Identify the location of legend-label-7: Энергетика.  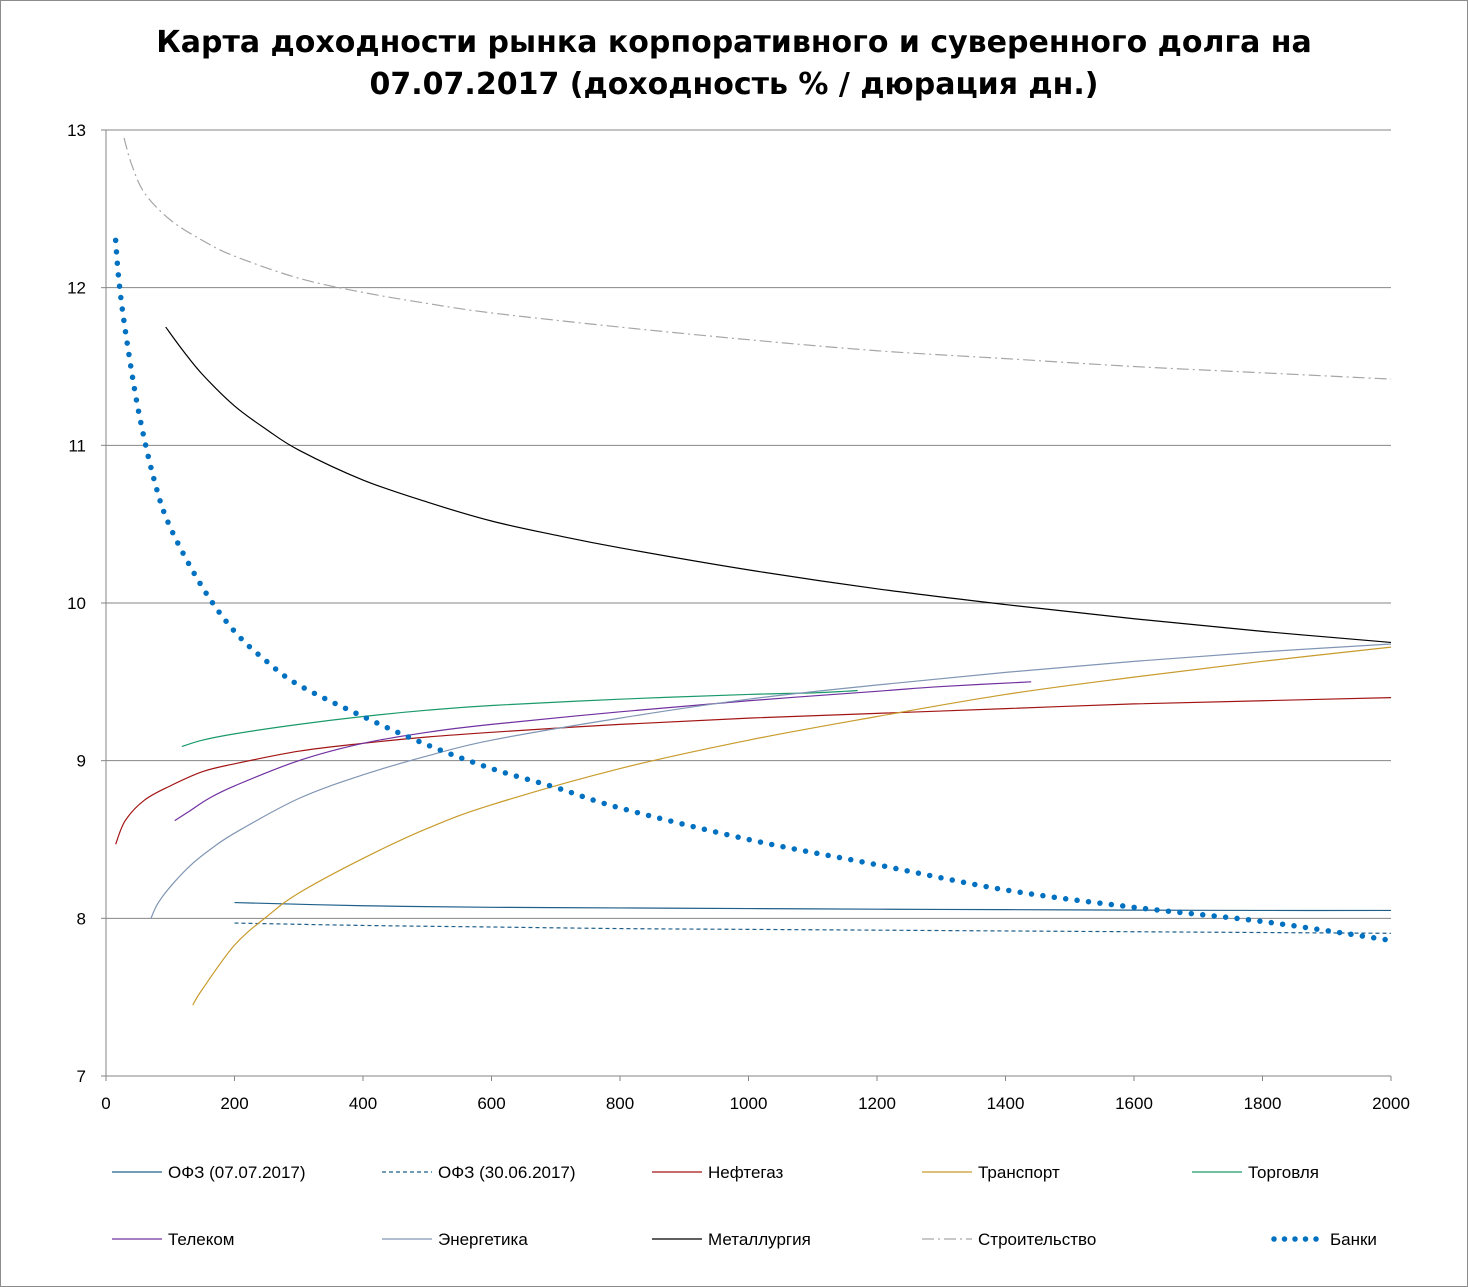
(483, 1239).